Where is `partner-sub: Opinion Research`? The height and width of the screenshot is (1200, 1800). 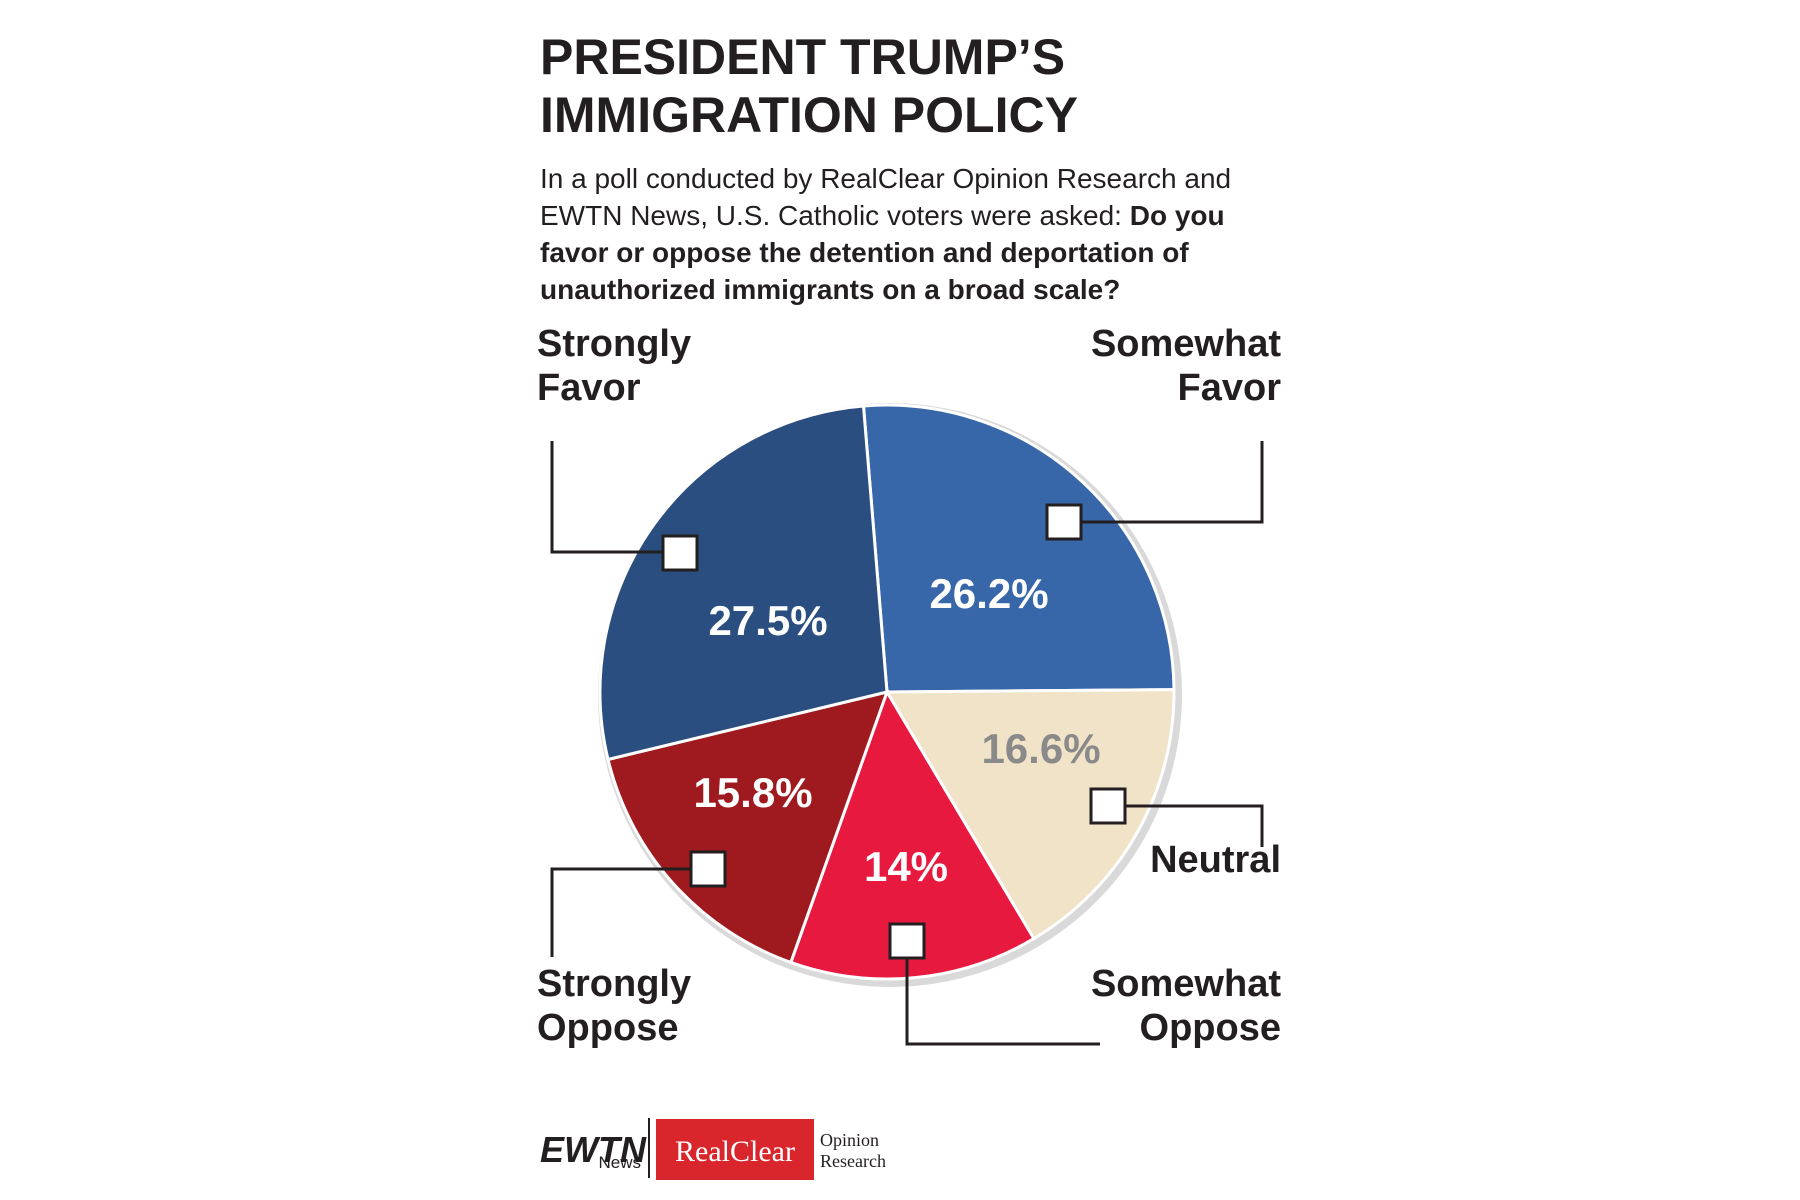 partner-sub: Opinion Research is located at coordinates (853, 1150).